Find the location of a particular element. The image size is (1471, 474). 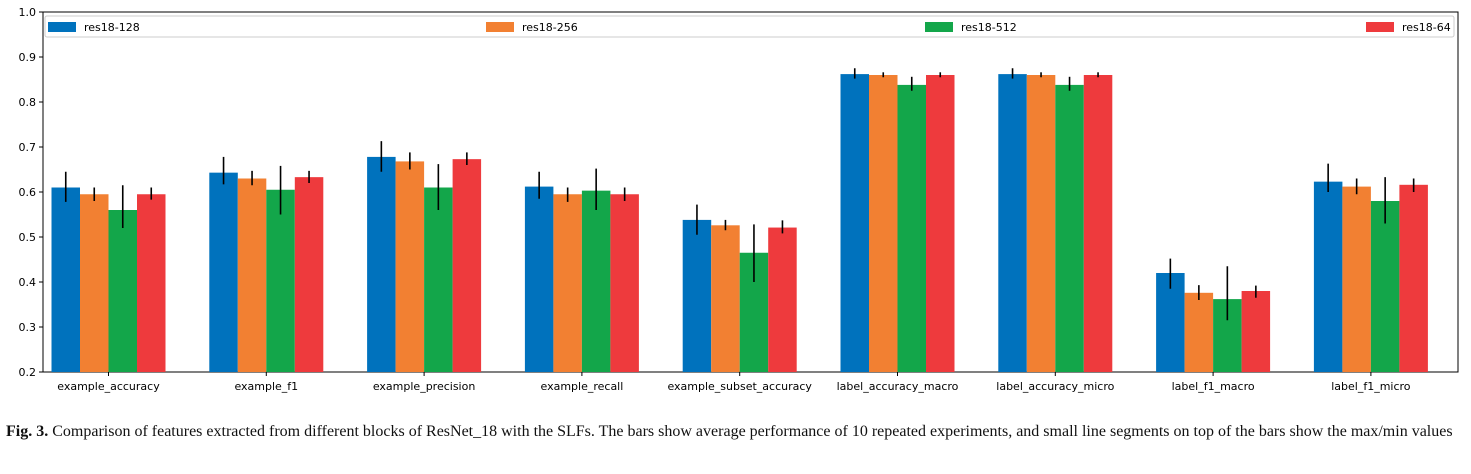

bar-res18-512-example_precision is located at coordinates (438, 279).